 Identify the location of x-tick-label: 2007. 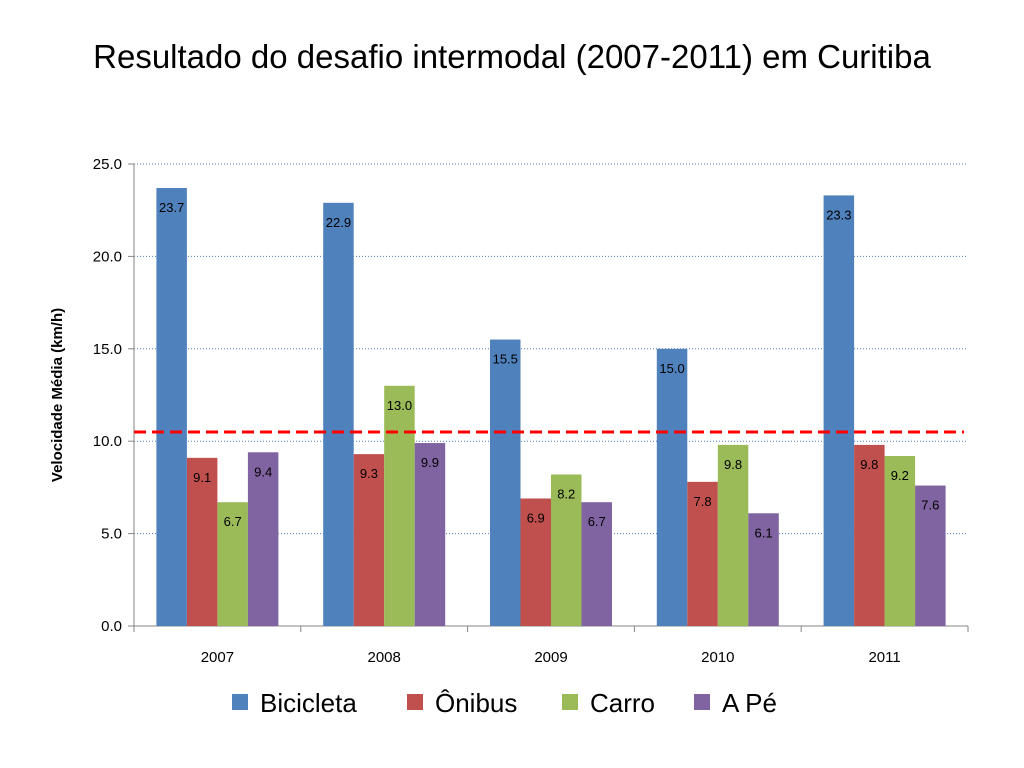
(217, 657).